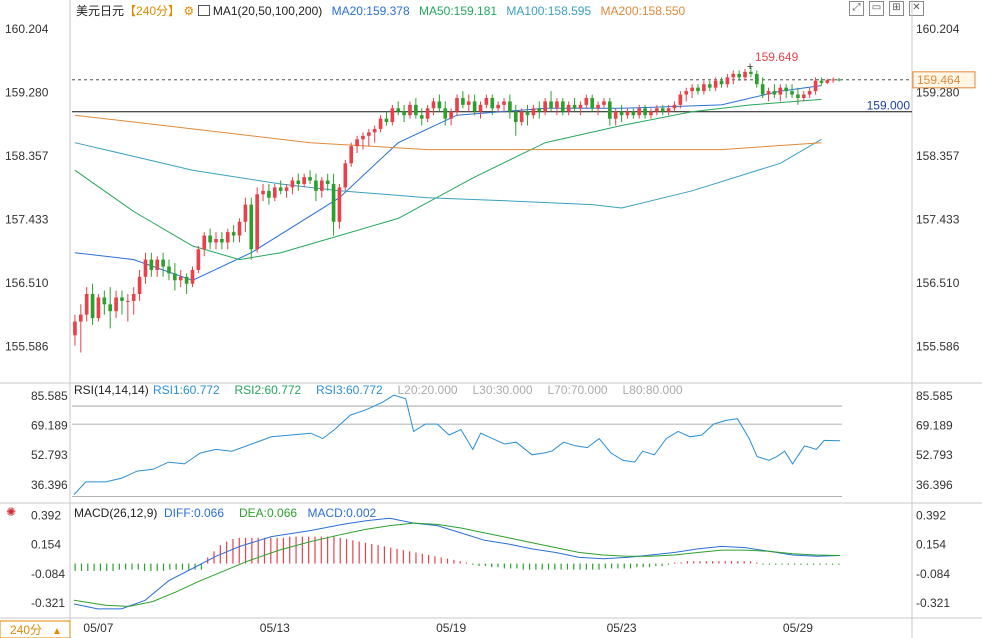  I want to click on layout-icon: ▭, so click(876, 8).